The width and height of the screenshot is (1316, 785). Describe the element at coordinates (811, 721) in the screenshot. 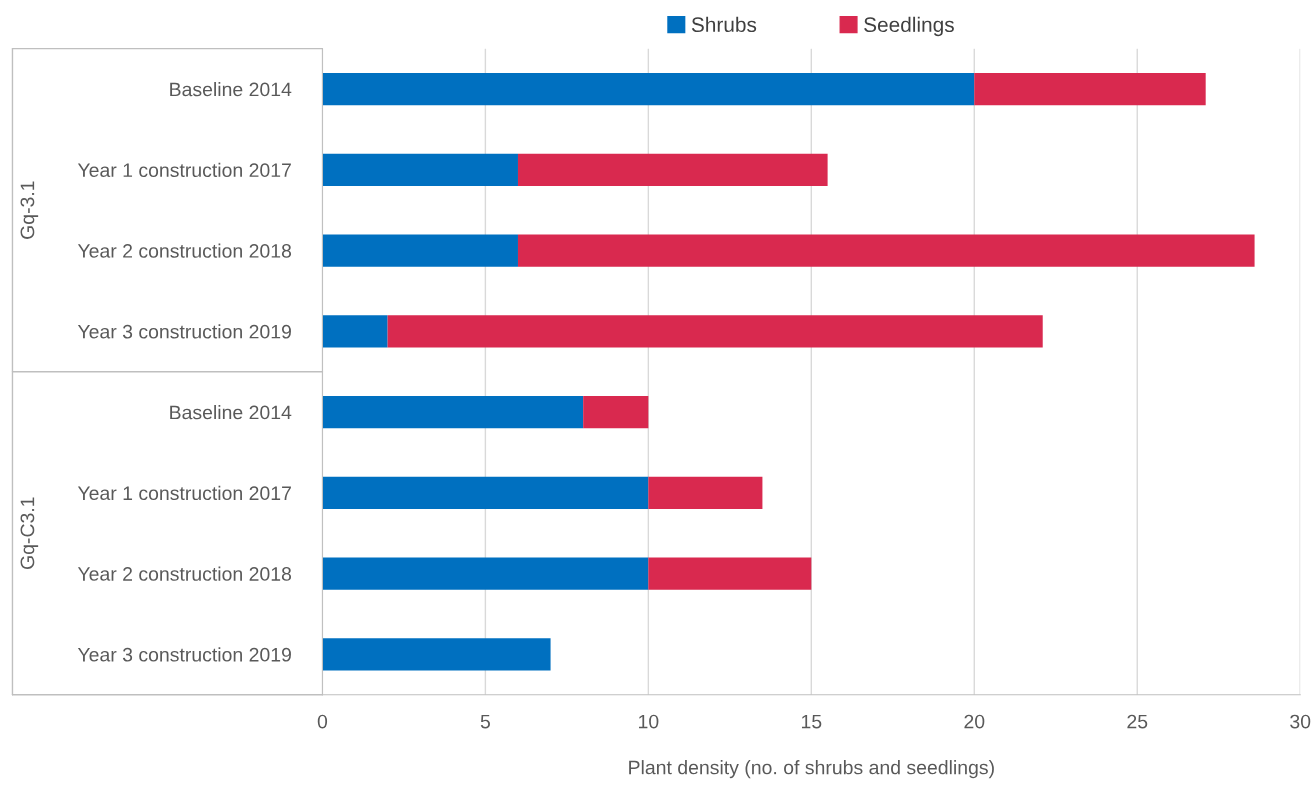

I see `x-tick-label: 15` at that location.